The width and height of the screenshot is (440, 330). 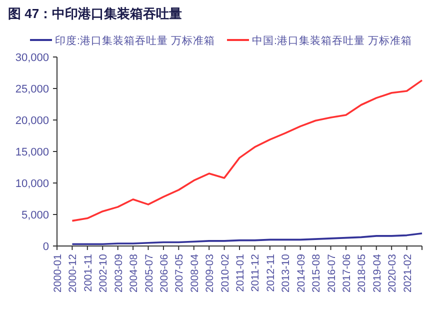 I want to click on x-tick-label: 2002-10, so click(x=104, y=273).